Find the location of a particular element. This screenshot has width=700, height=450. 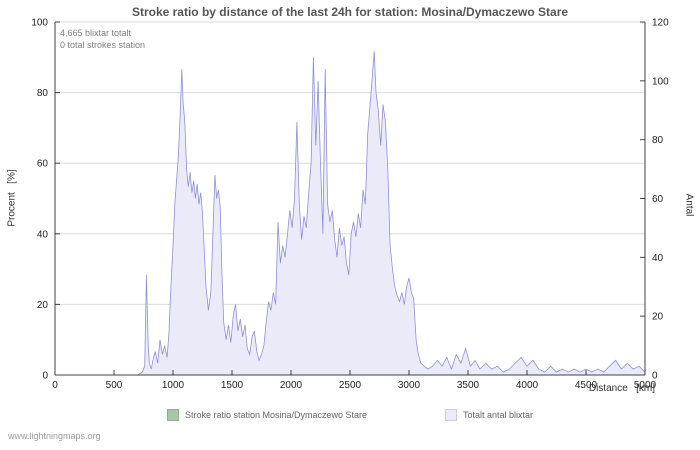

svg-text: 2000 is located at coordinates (291, 385).